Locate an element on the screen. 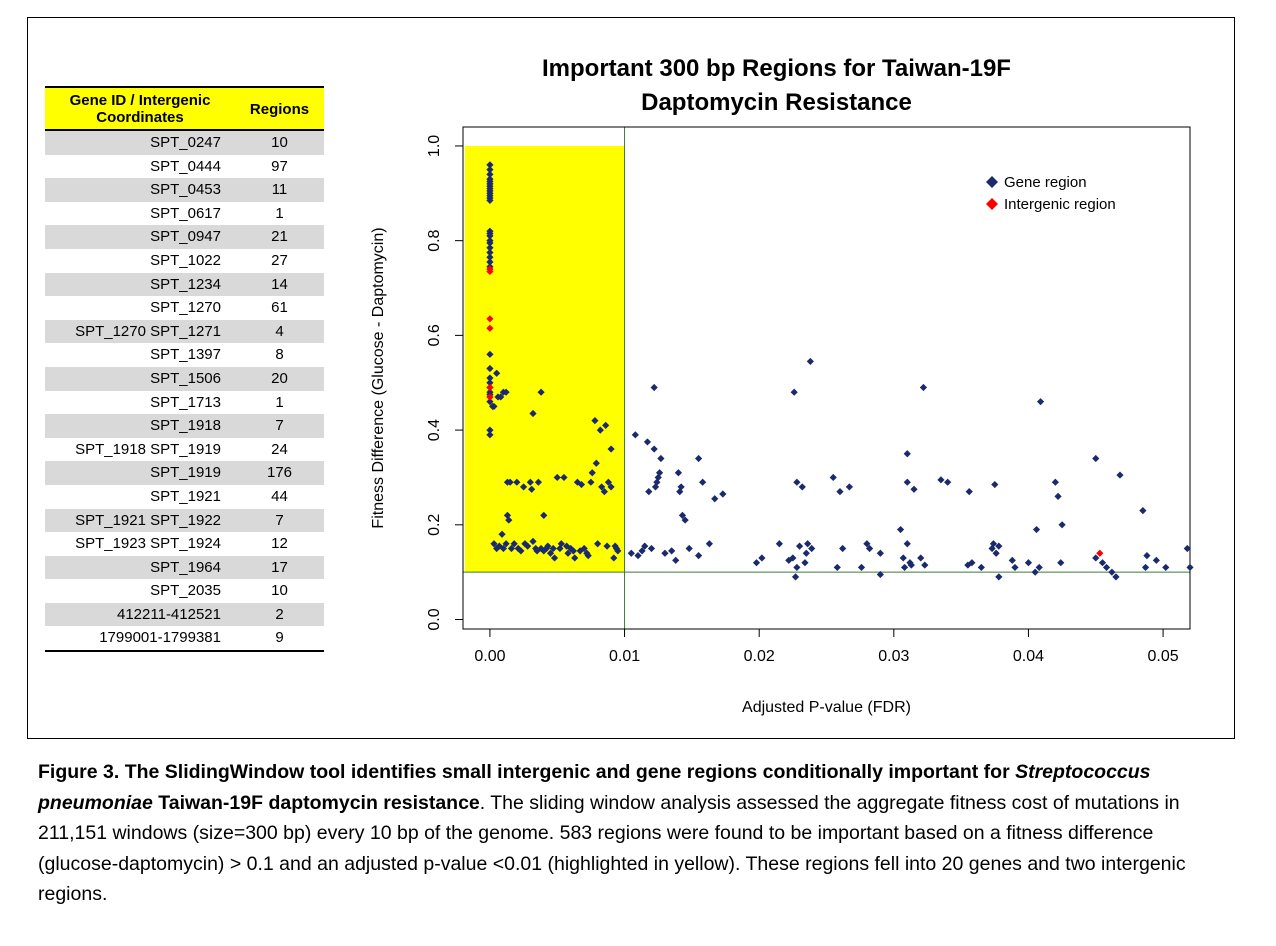 The width and height of the screenshot is (1276, 946). gene-id-cell: SPT_0444 is located at coordinates (185, 166).